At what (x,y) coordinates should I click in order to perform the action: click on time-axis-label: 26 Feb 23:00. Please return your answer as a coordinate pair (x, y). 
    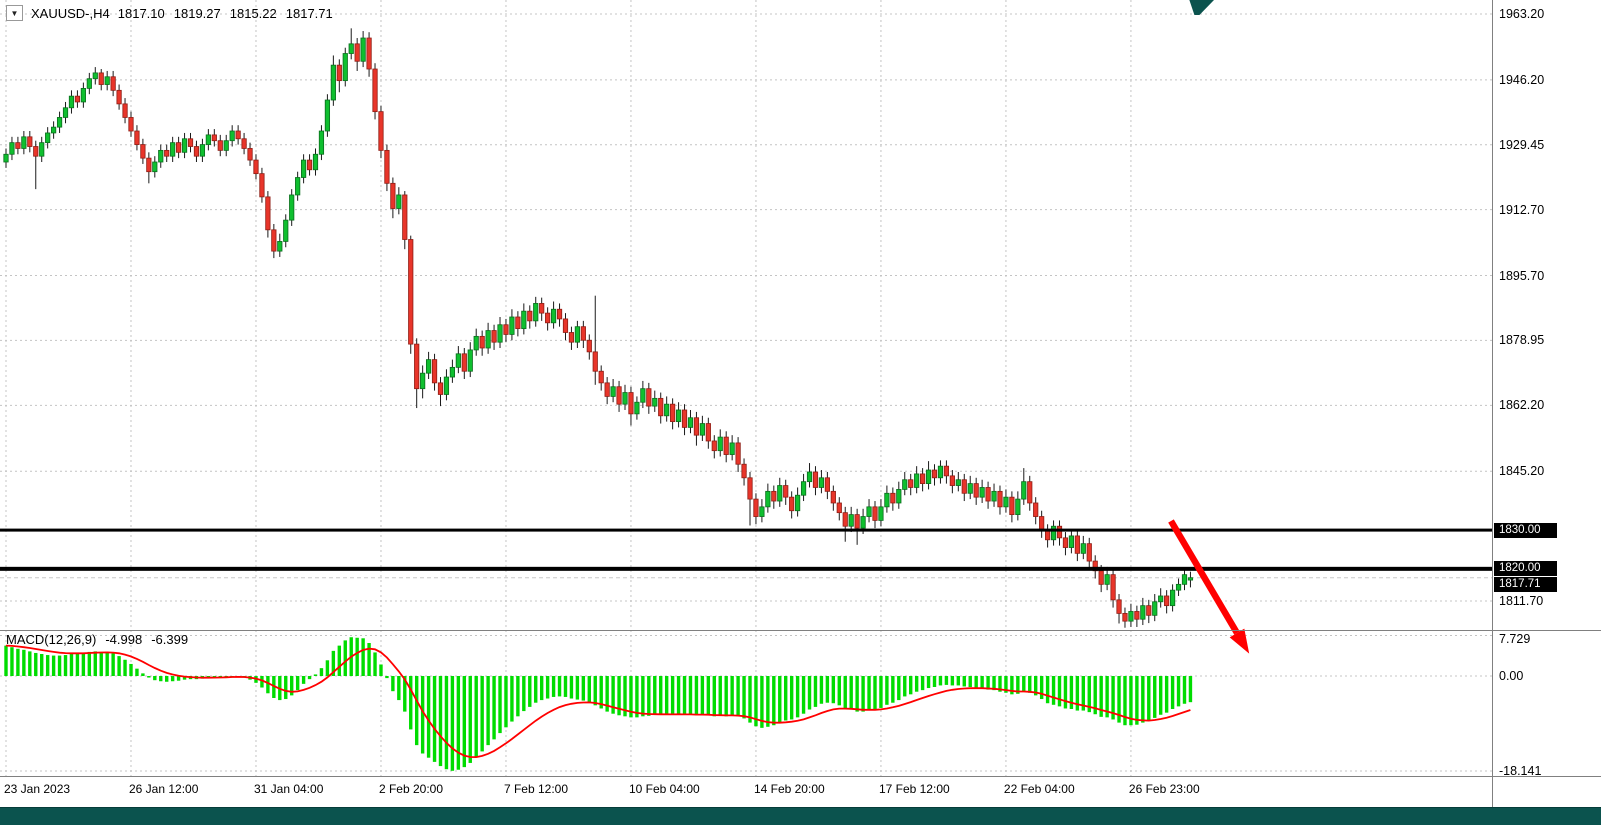
    Looking at the image, I should click on (1164, 789).